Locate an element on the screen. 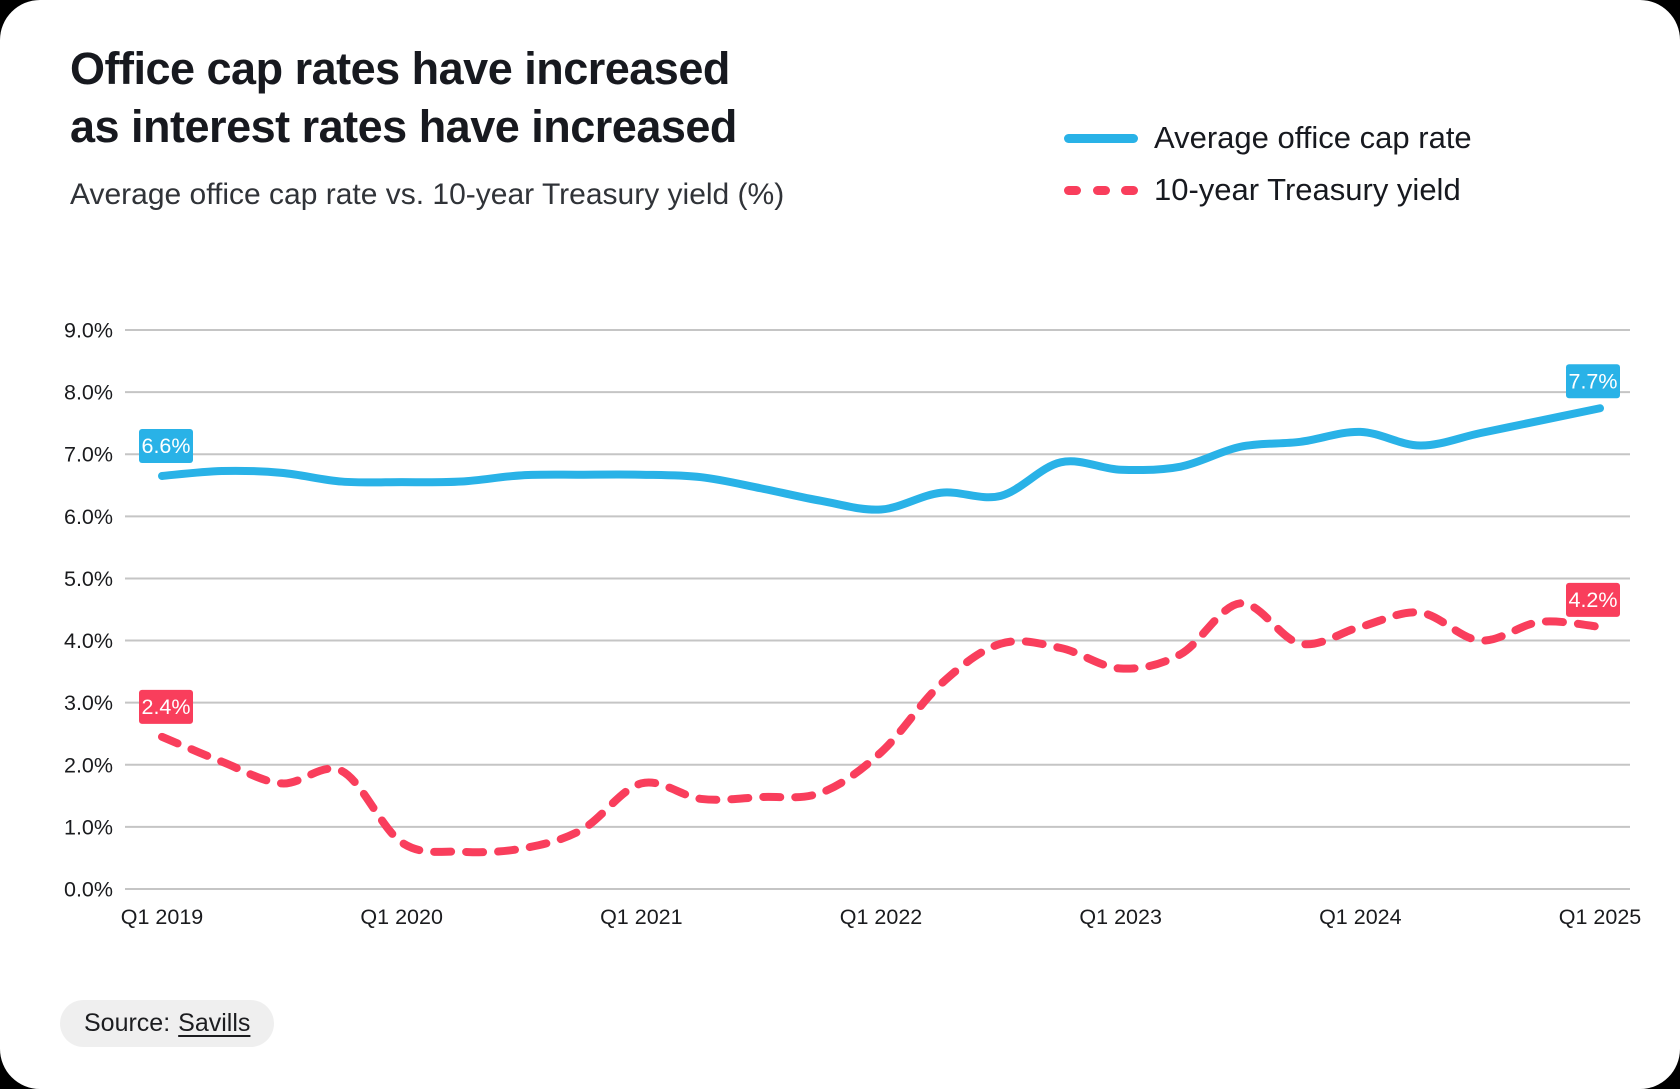  y-tick-label: 4.0% is located at coordinates (88, 641).